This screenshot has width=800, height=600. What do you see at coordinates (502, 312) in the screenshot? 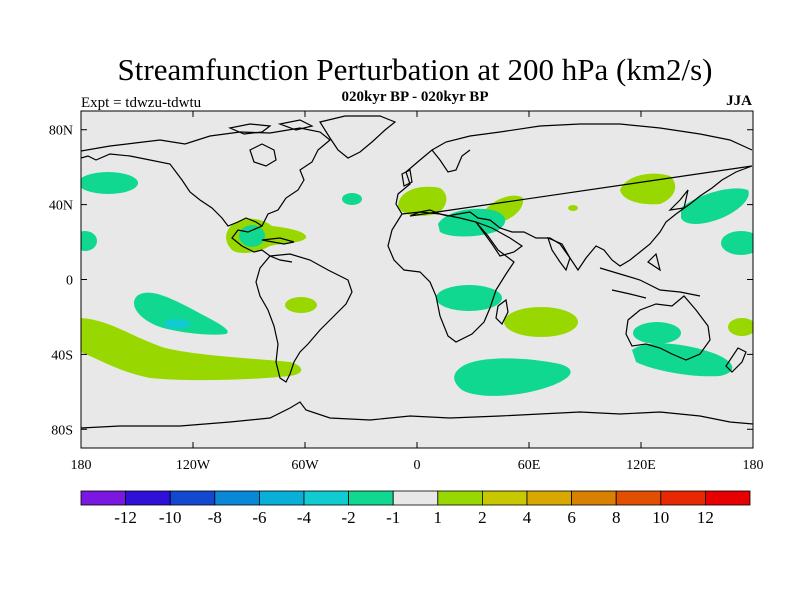
I see `coast-madagascar` at bounding box center [502, 312].